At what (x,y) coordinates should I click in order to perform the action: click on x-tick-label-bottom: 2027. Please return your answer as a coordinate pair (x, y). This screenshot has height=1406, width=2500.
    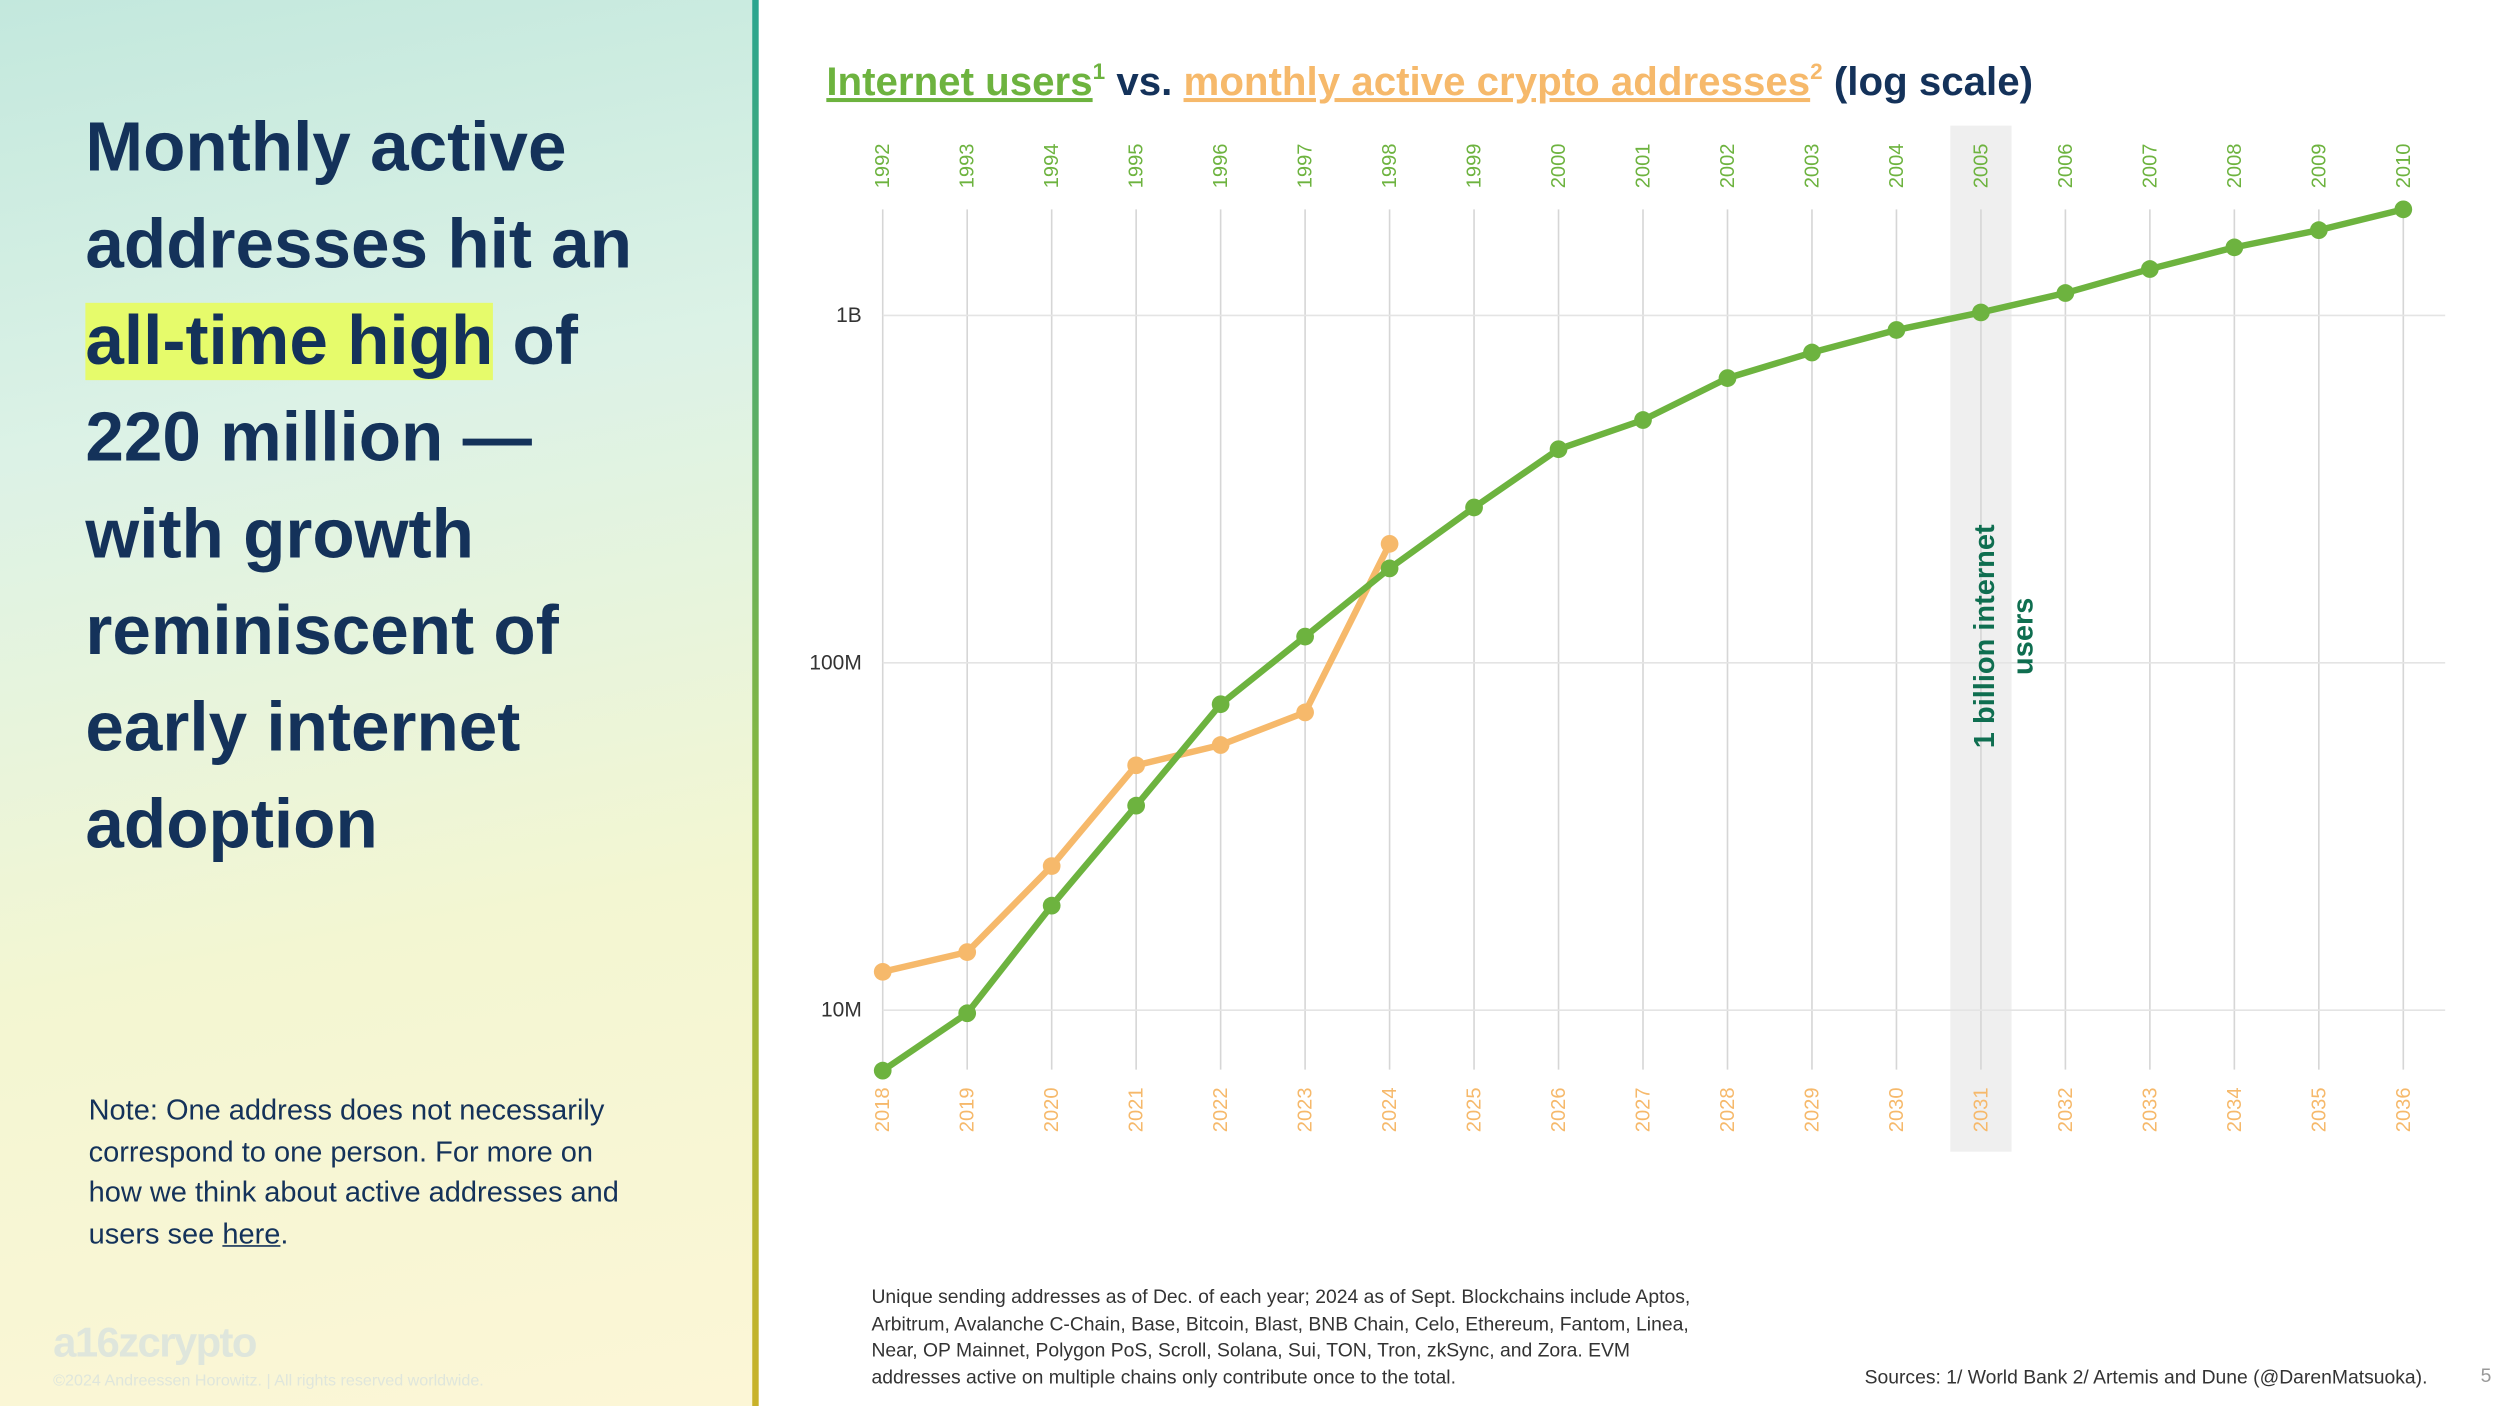
    Looking at the image, I should click on (1643, 1109).